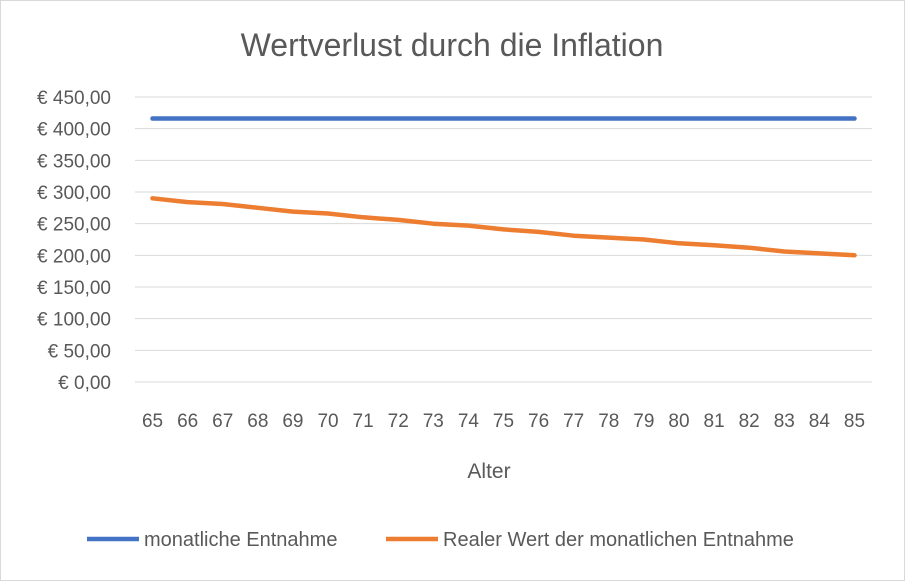 The width and height of the screenshot is (905, 581). What do you see at coordinates (74, 320) in the screenshot?
I see `y-tick-label: € 100,00` at bounding box center [74, 320].